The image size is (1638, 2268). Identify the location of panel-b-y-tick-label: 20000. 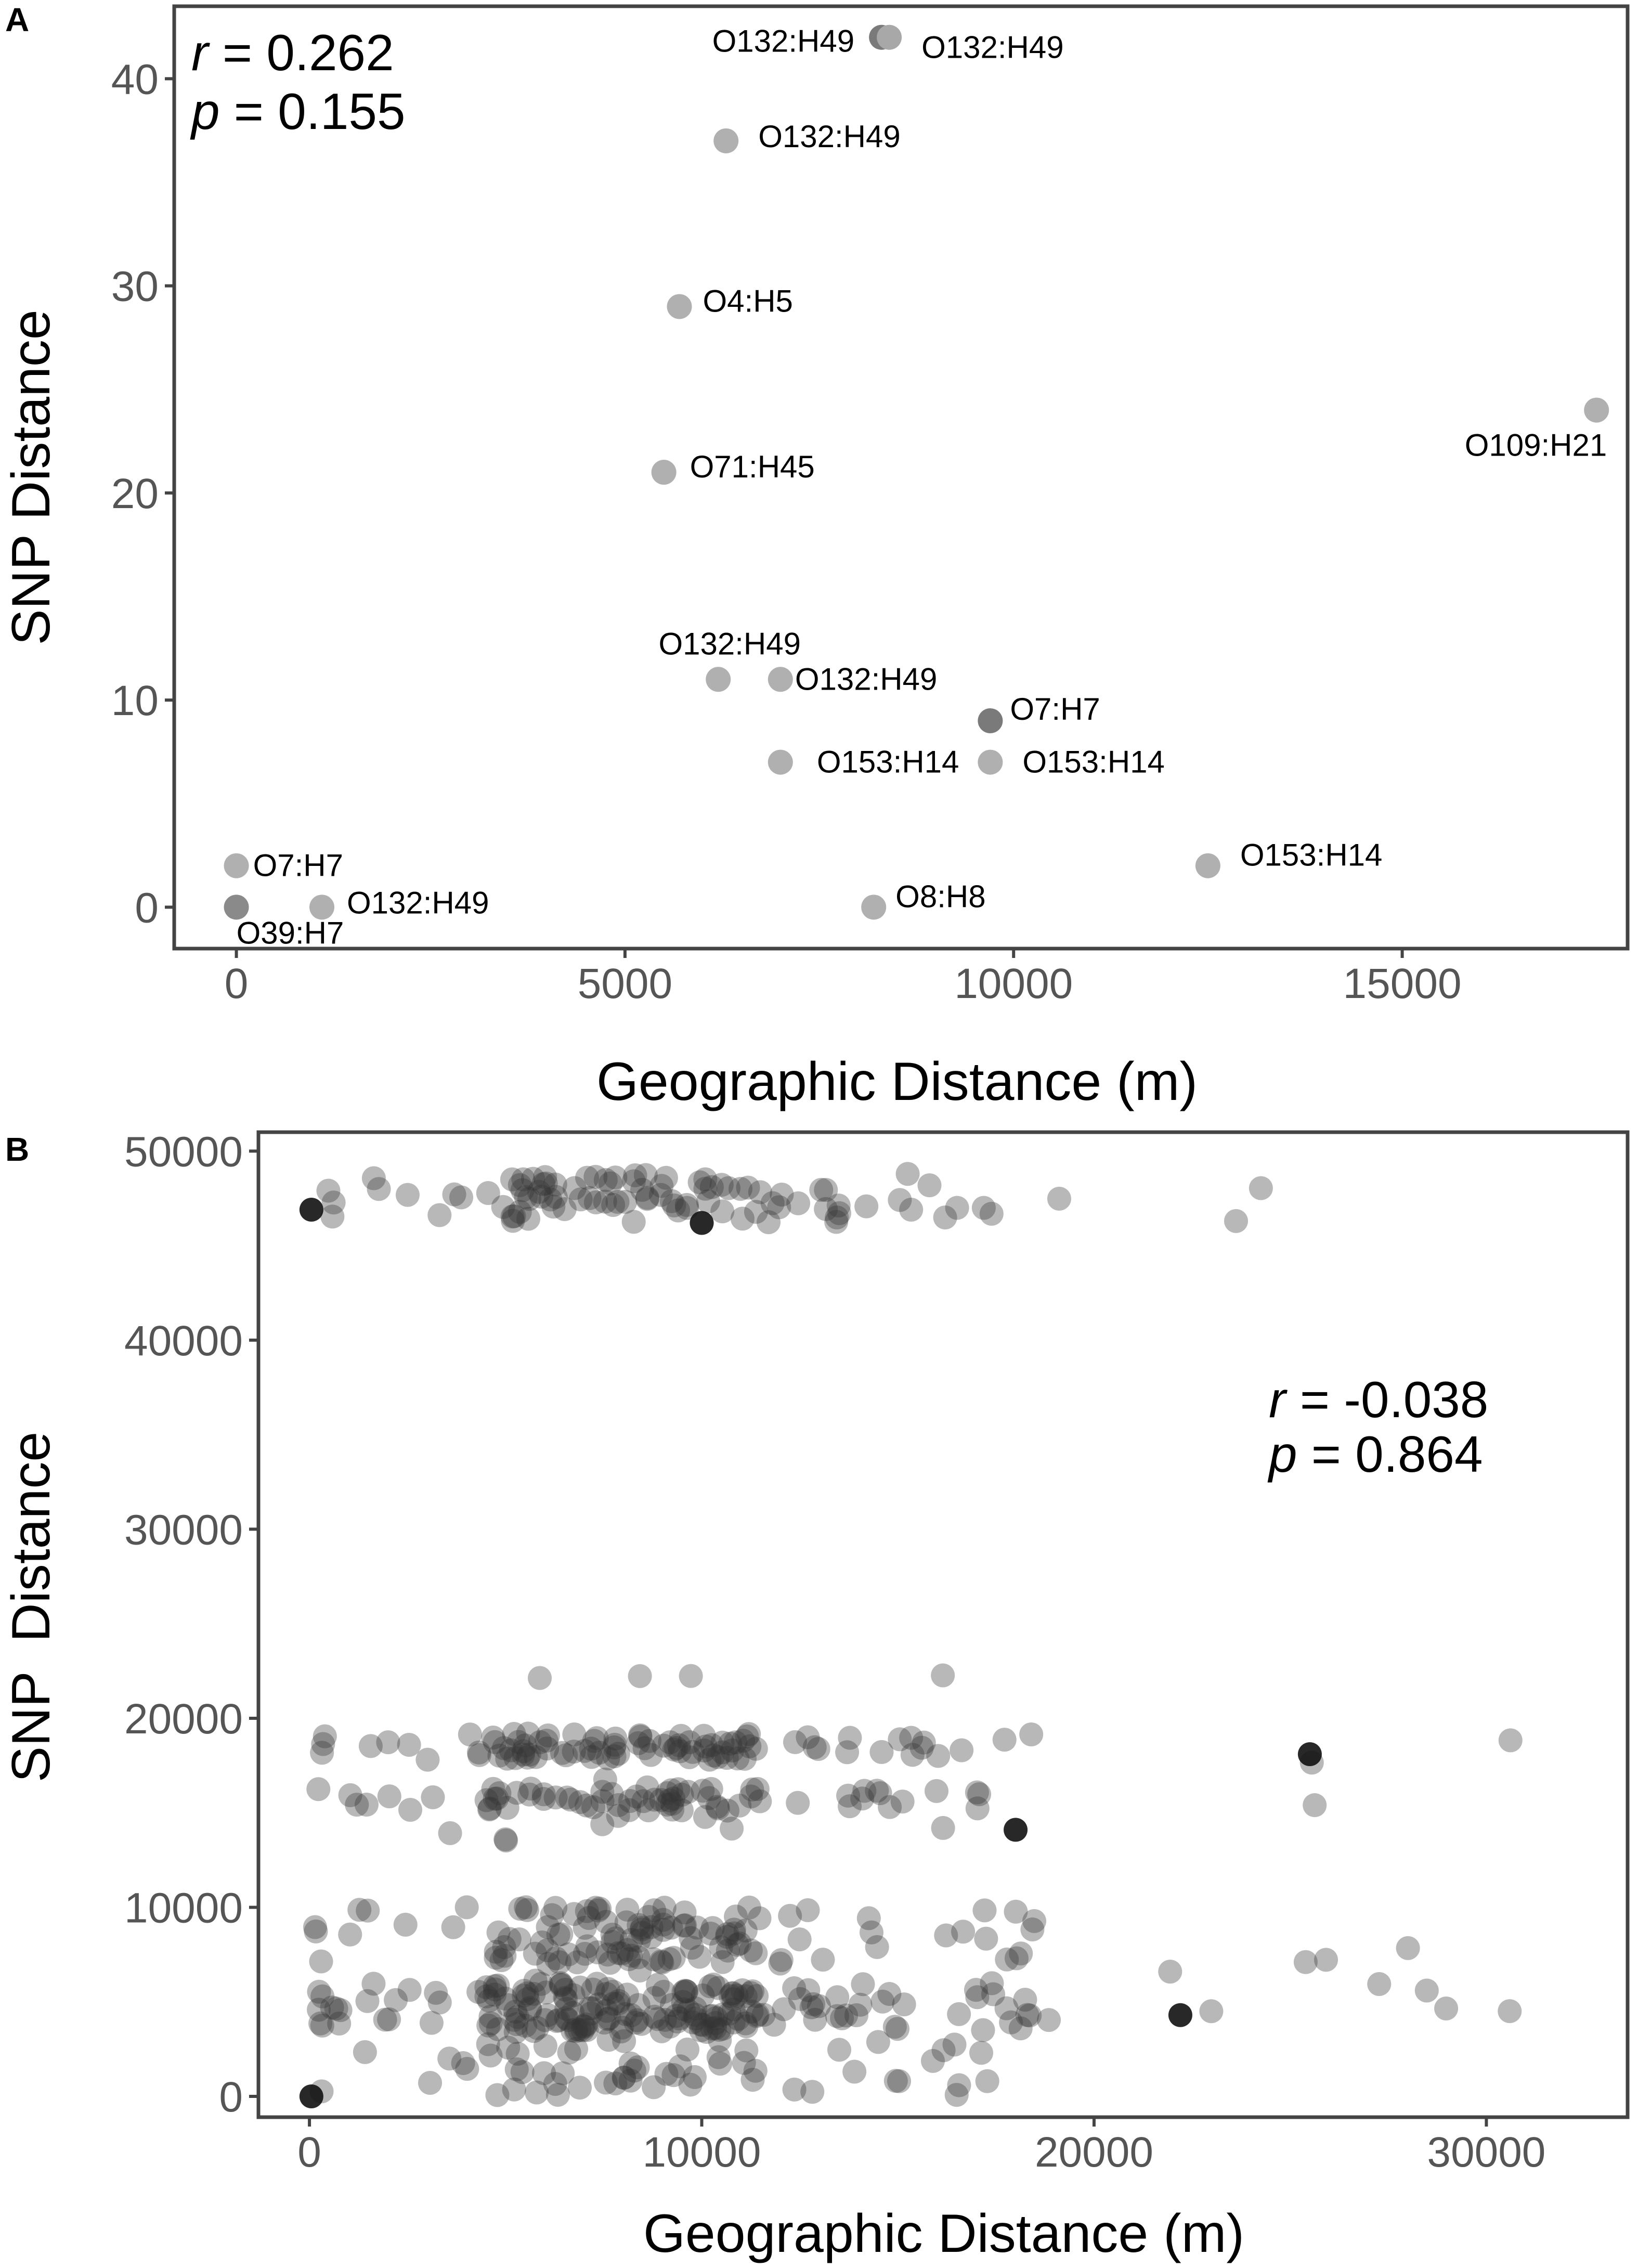
(184, 1719).